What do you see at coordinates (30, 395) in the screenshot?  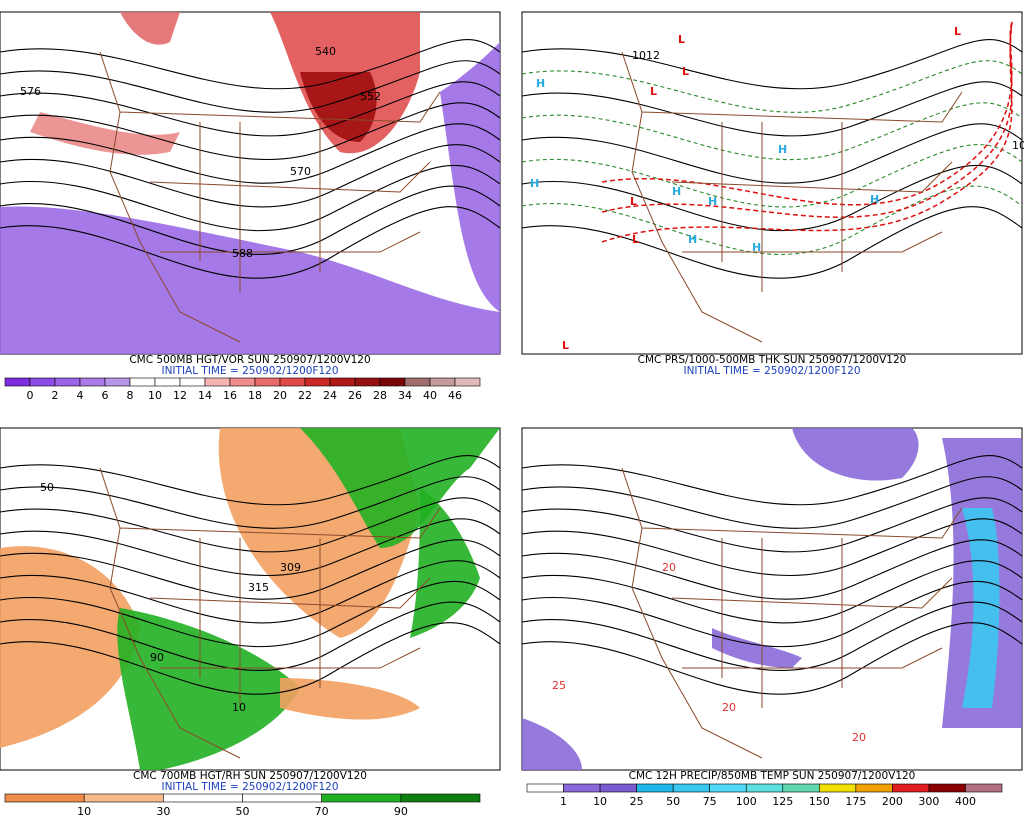 I see `colorbar-label: 0` at bounding box center [30, 395].